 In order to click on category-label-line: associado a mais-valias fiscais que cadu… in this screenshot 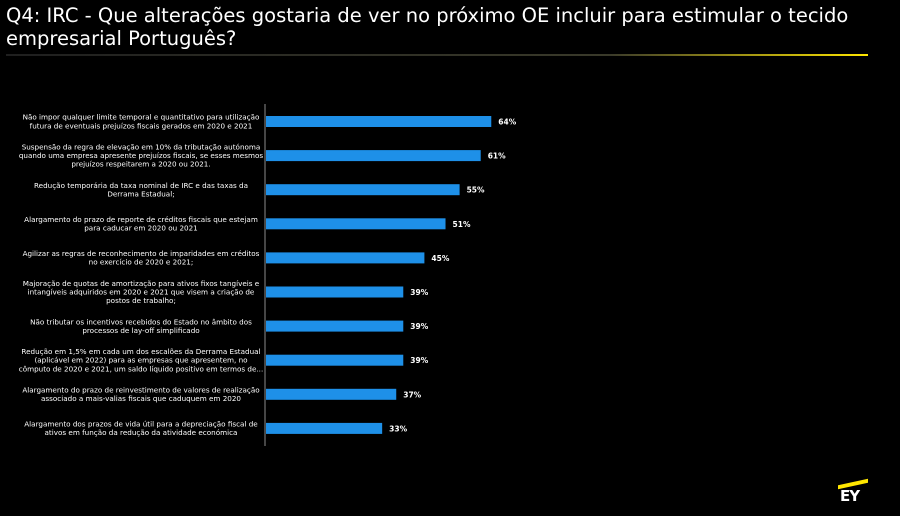, I will do `click(141, 398)`.